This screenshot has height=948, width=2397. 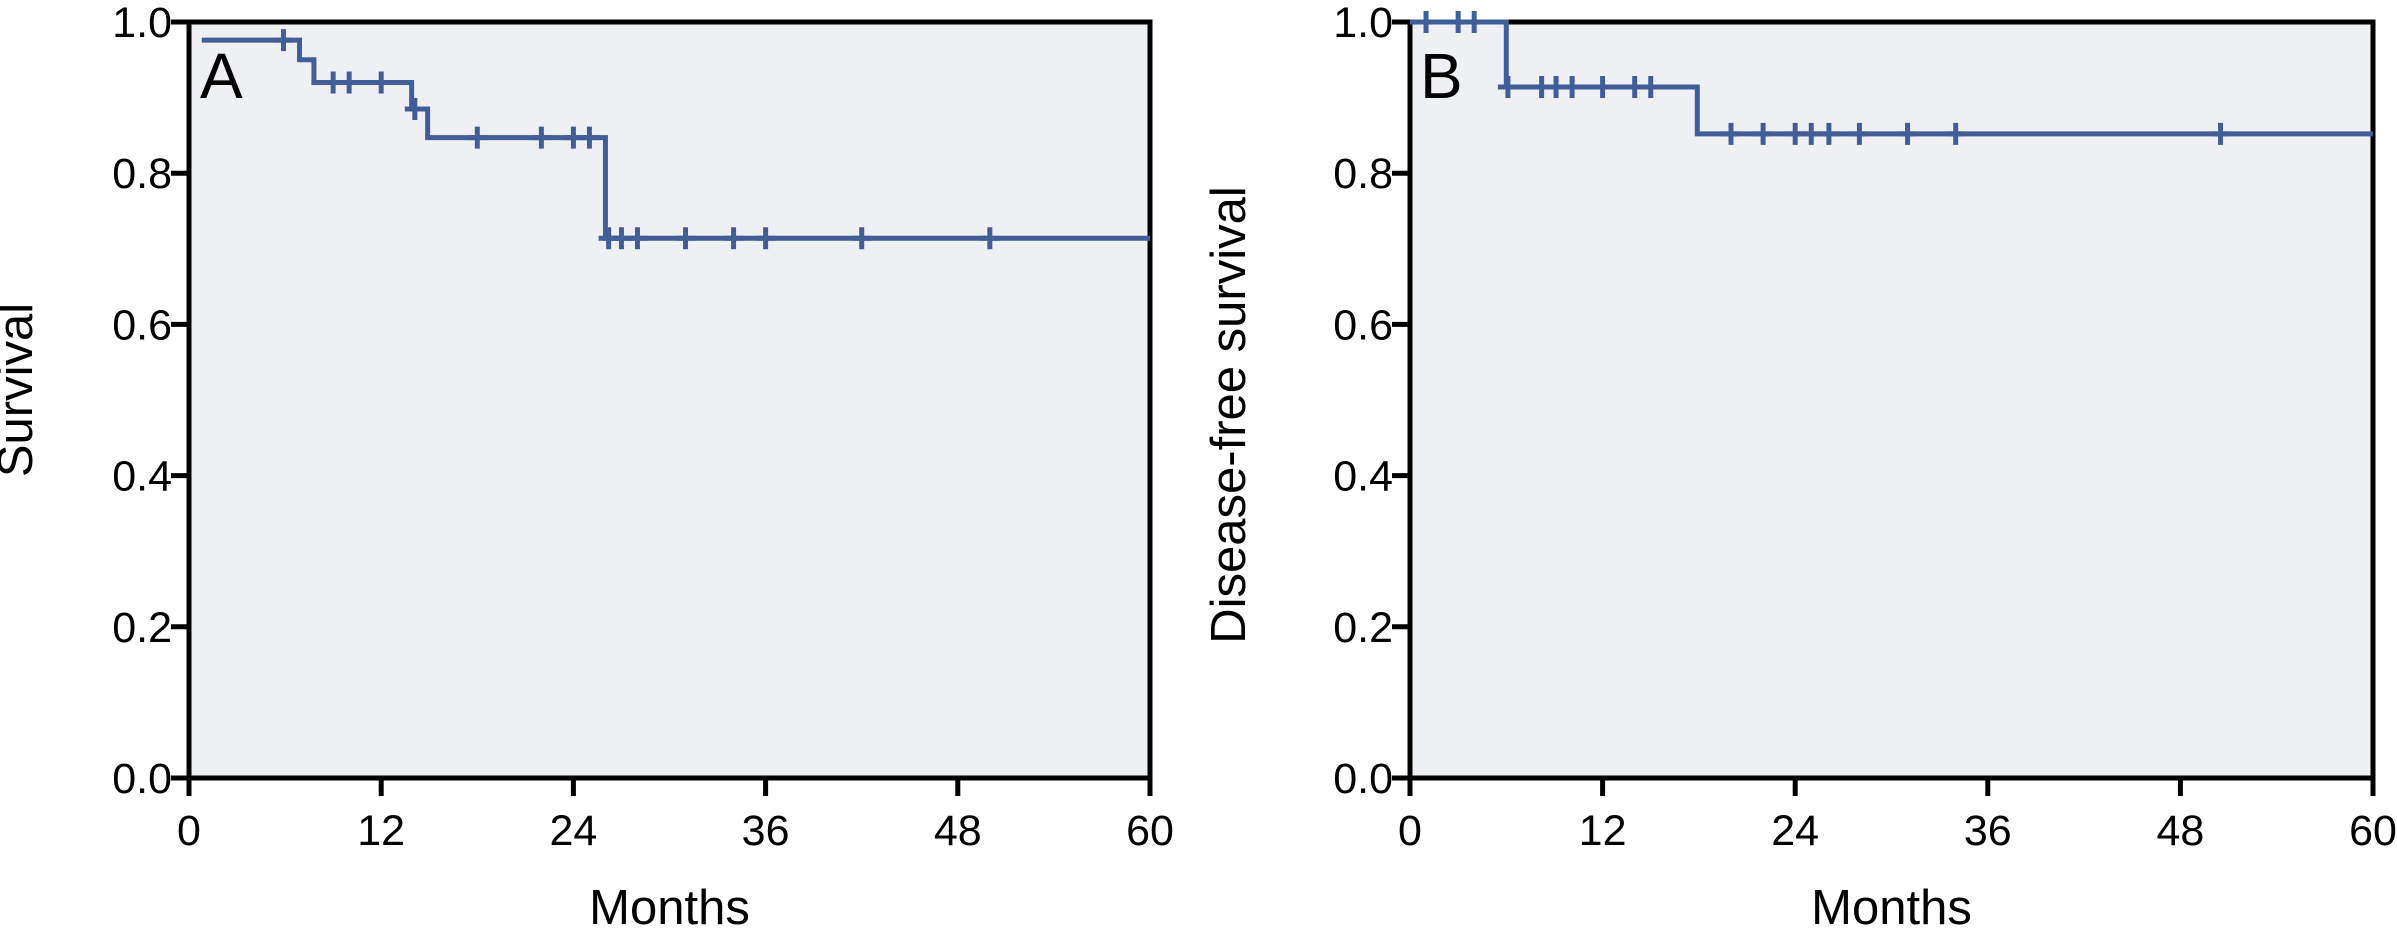 What do you see at coordinates (2373, 831) in the screenshot?
I see `x-tick-label-b: 60` at bounding box center [2373, 831].